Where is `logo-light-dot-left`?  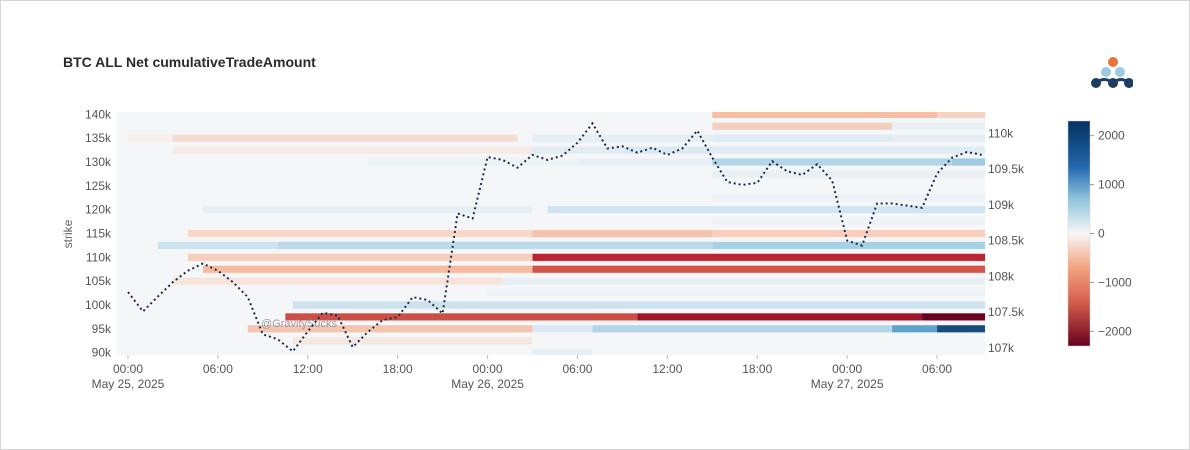
logo-light-dot-left is located at coordinates (1106, 72).